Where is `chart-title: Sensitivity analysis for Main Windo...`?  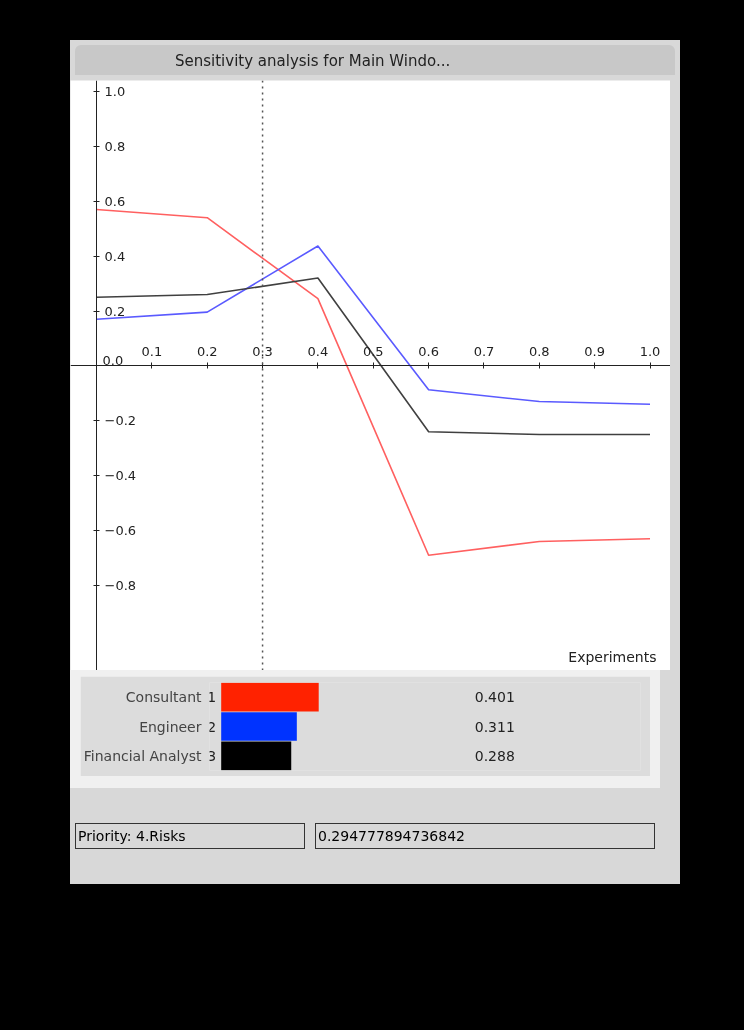 chart-title: Sensitivity analysis for Main Windo... is located at coordinates (313, 61).